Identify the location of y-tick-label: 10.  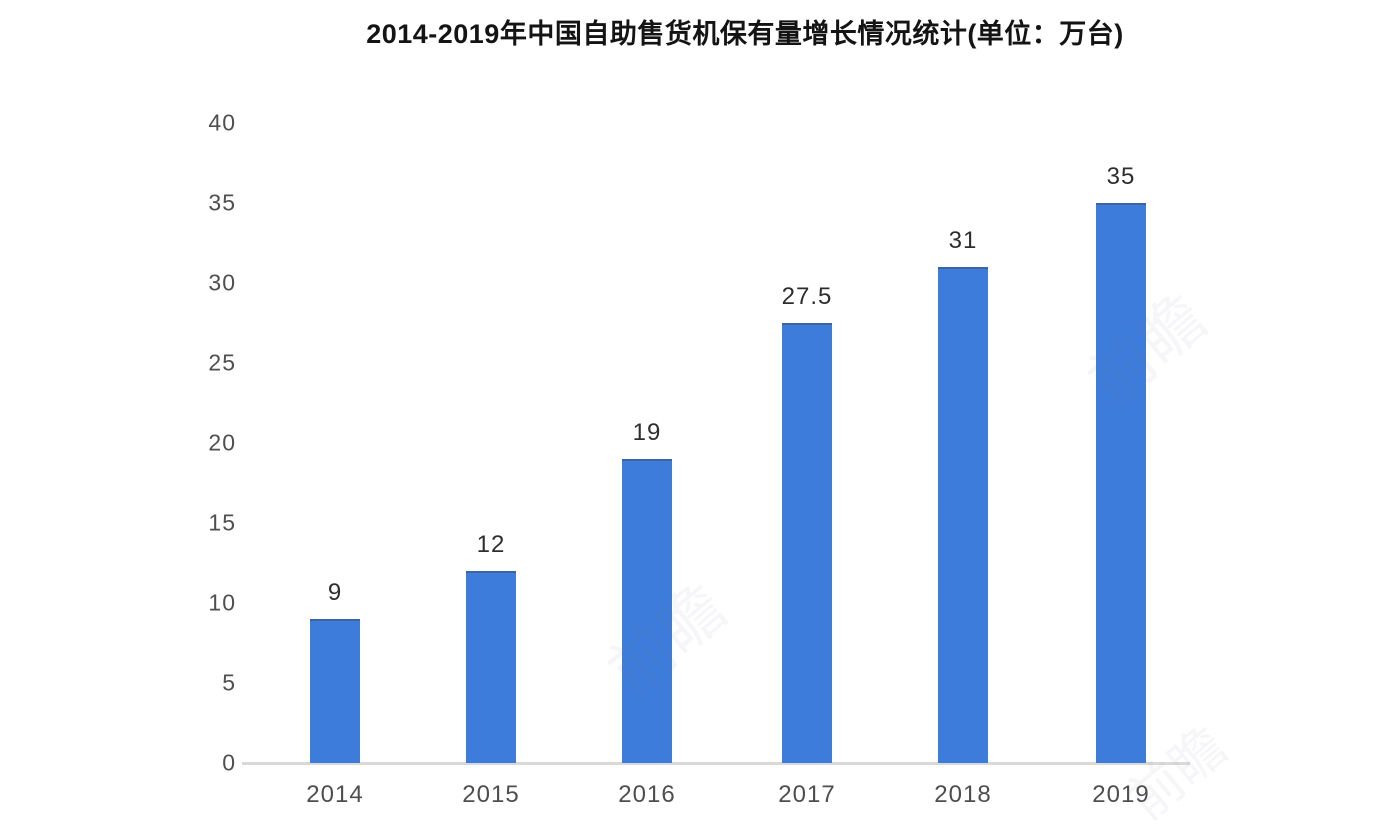
(222, 602).